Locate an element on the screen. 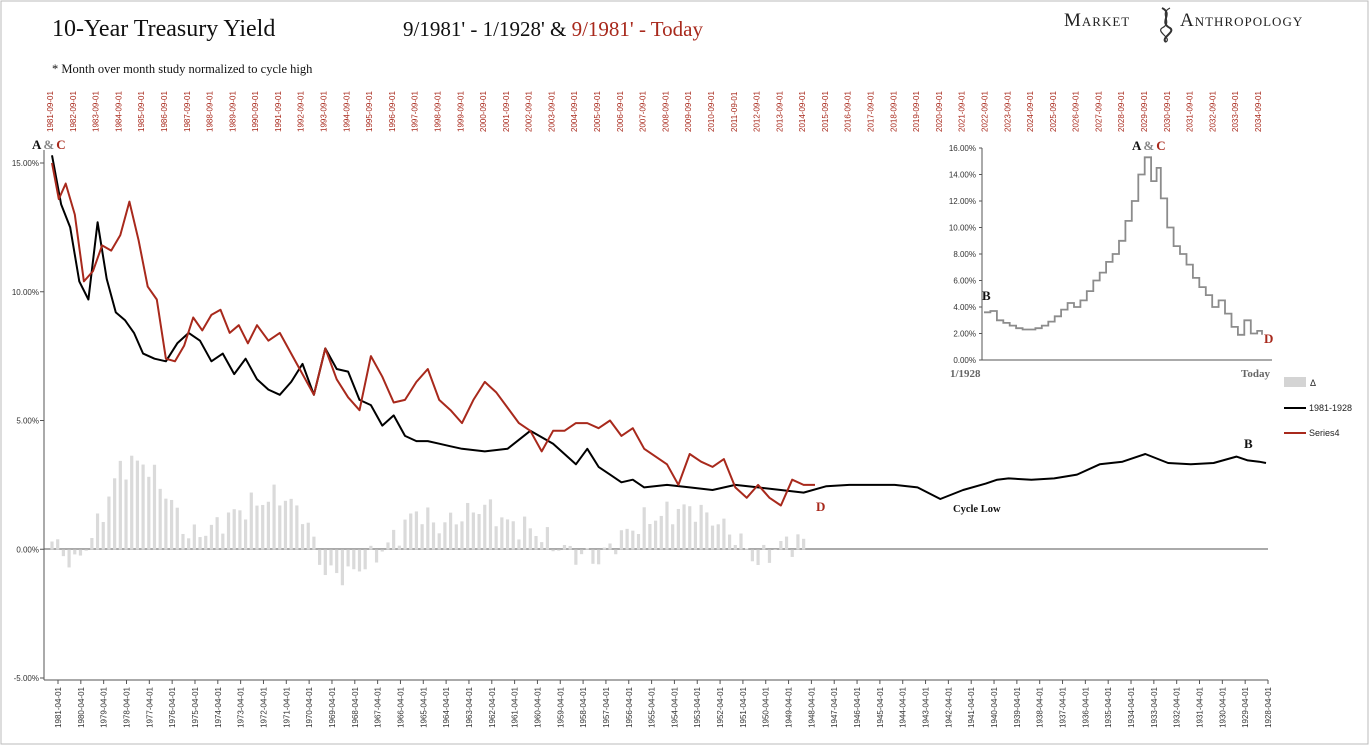  main-y-ticks: 15.00% 10.00% 5.00% 0.00% -5.00% is located at coordinates (28, 421).